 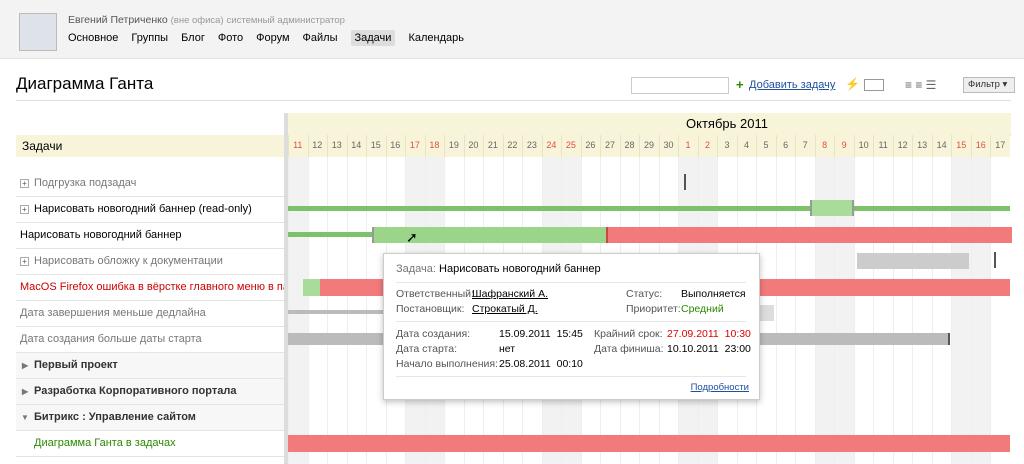 I want to click on user-name: Евгений Петриченко, so click(x=118, y=20).